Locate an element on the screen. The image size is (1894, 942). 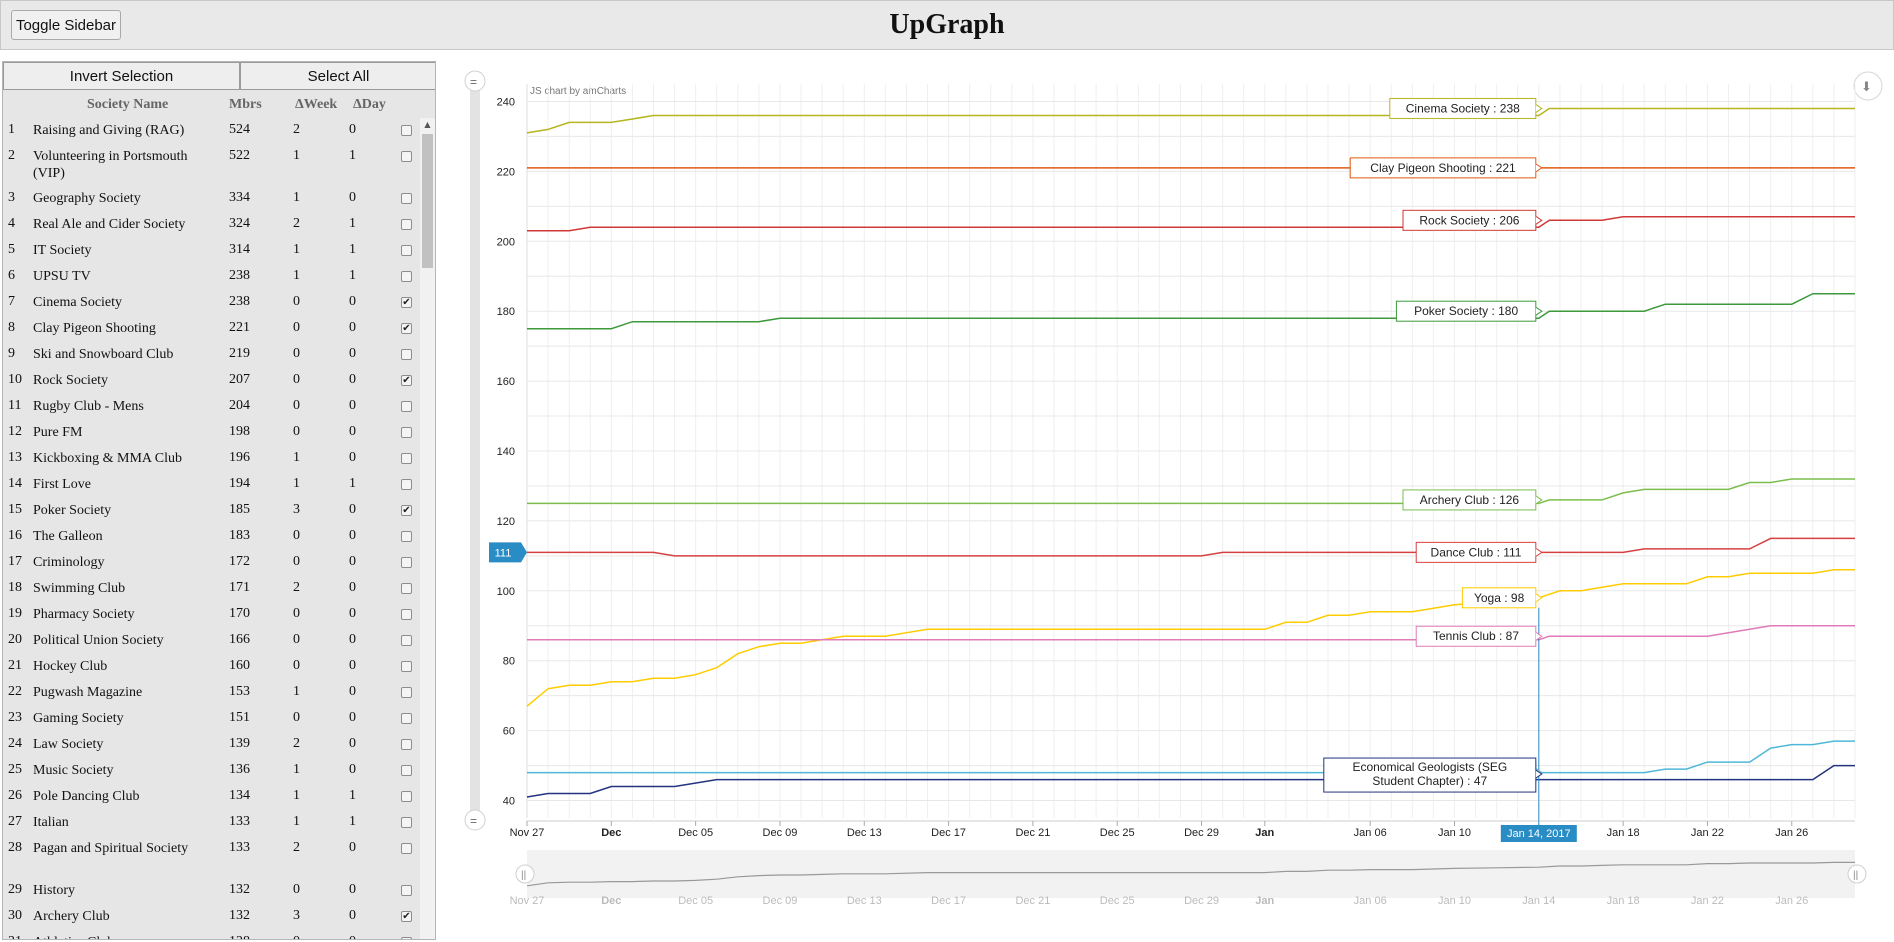
row-index: 18 is located at coordinates (15, 587).